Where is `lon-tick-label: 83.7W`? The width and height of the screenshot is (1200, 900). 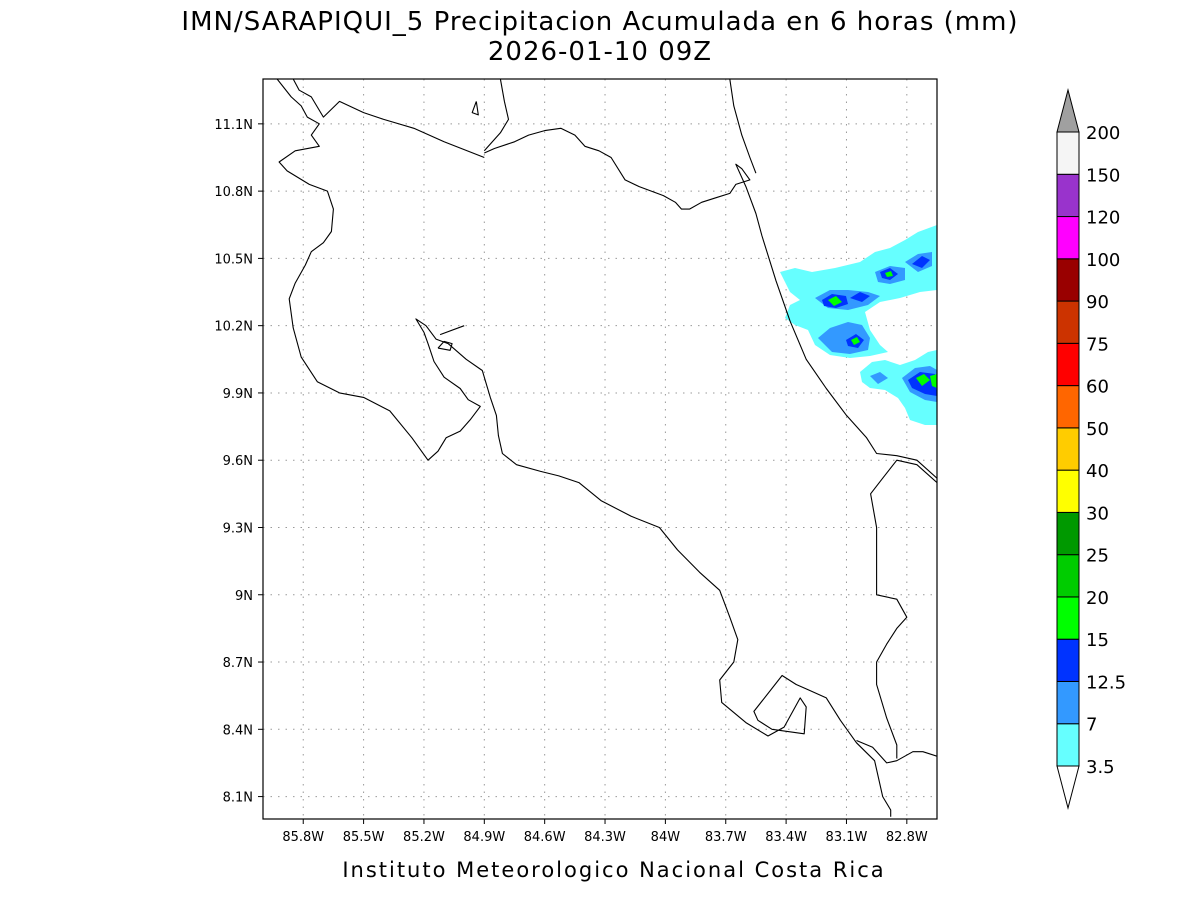
lon-tick-label: 83.7W is located at coordinates (726, 837).